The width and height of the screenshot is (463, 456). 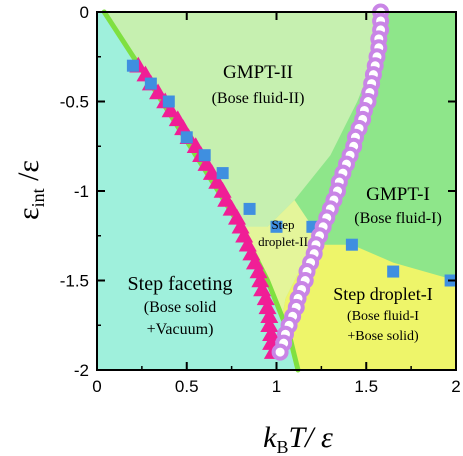 What do you see at coordinates (382, 294) in the screenshot?
I see `region-label-step-droplet1-0: Step droplet-I` at bounding box center [382, 294].